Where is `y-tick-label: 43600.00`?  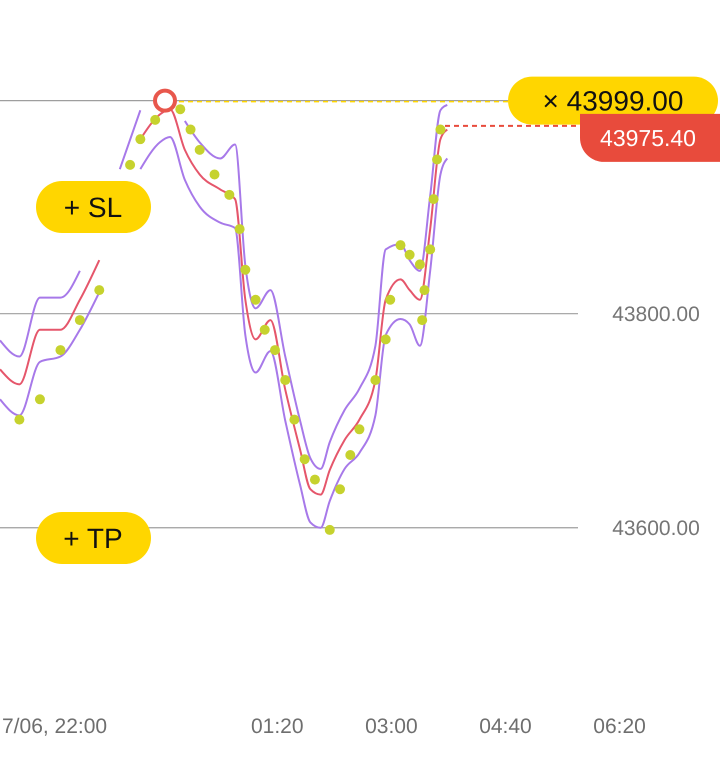 y-tick-label: 43600.00 is located at coordinates (656, 528).